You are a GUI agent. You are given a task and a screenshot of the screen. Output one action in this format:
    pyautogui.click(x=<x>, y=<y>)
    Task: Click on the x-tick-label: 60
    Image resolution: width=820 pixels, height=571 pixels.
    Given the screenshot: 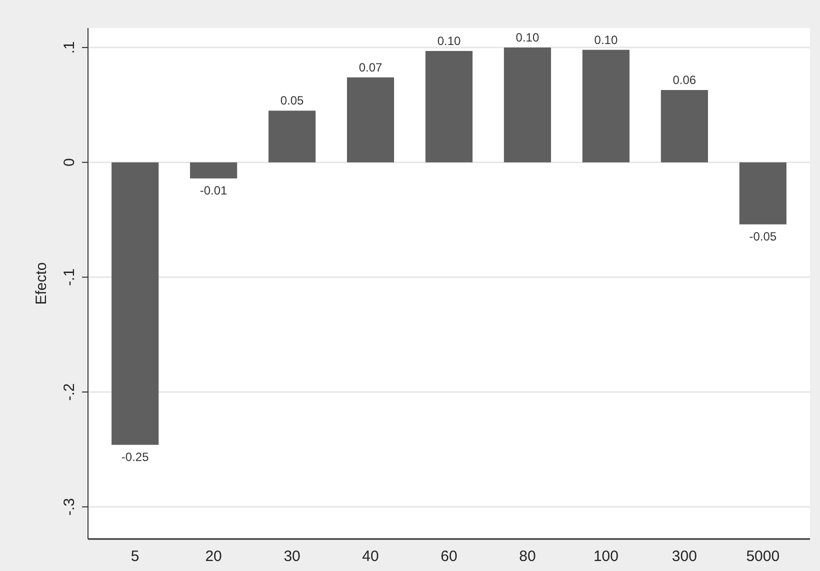 What is the action you would take?
    pyautogui.click(x=449, y=556)
    